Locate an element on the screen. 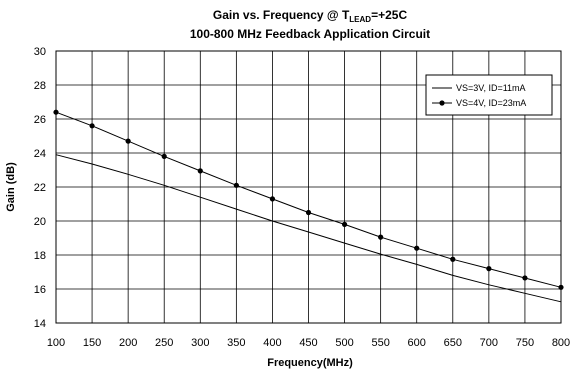 Image resolution: width=570 pixels, height=372 pixels. chart-title: Gain vs. Frequency @ TLEAD=+25C is located at coordinates (310, 16).